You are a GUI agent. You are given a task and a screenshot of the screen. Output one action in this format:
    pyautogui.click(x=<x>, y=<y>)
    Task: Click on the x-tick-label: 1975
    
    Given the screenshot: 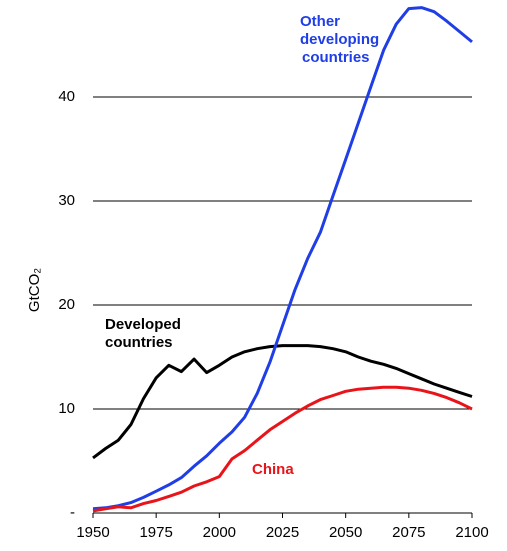 What is the action you would take?
    pyautogui.click(x=155, y=532)
    